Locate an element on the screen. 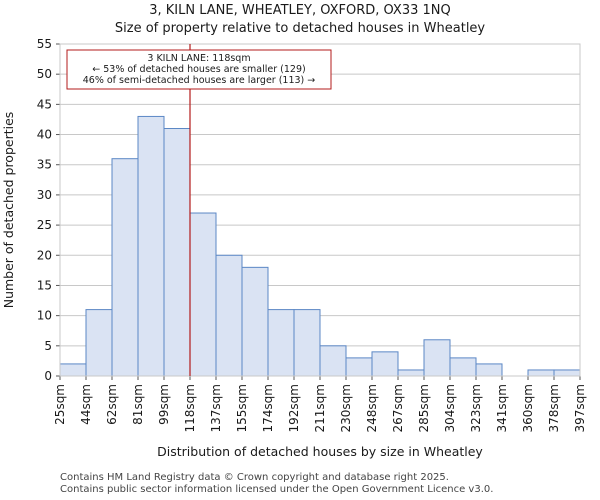  y-tick-label: 25 is located at coordinates (44, 225).